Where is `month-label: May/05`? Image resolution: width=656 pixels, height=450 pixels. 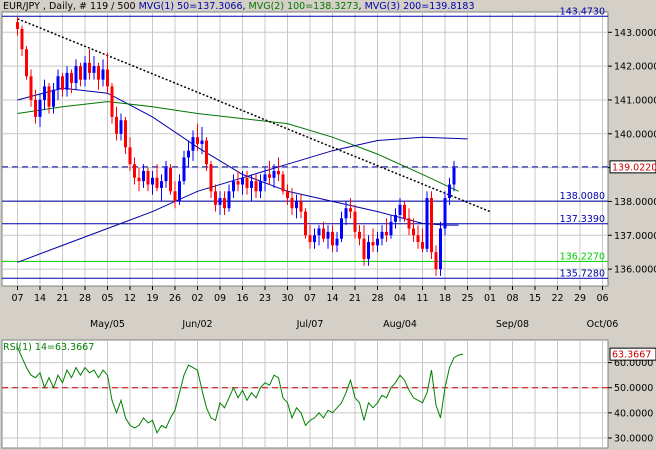
month-label: May/05 is located at coordinates (107, 324).